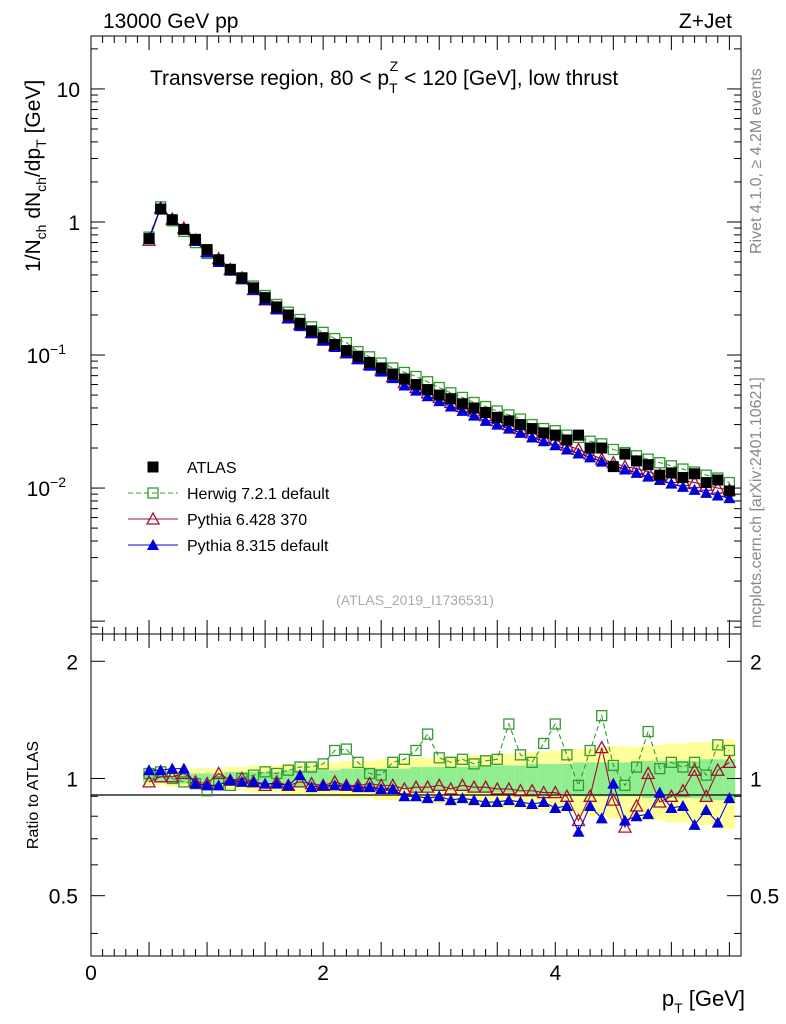 The image size is (786, 1024). Describe the element at coordinates (660, 463) in the screenshot. I see `main-point-herwig-7-2-1-default` at that location.